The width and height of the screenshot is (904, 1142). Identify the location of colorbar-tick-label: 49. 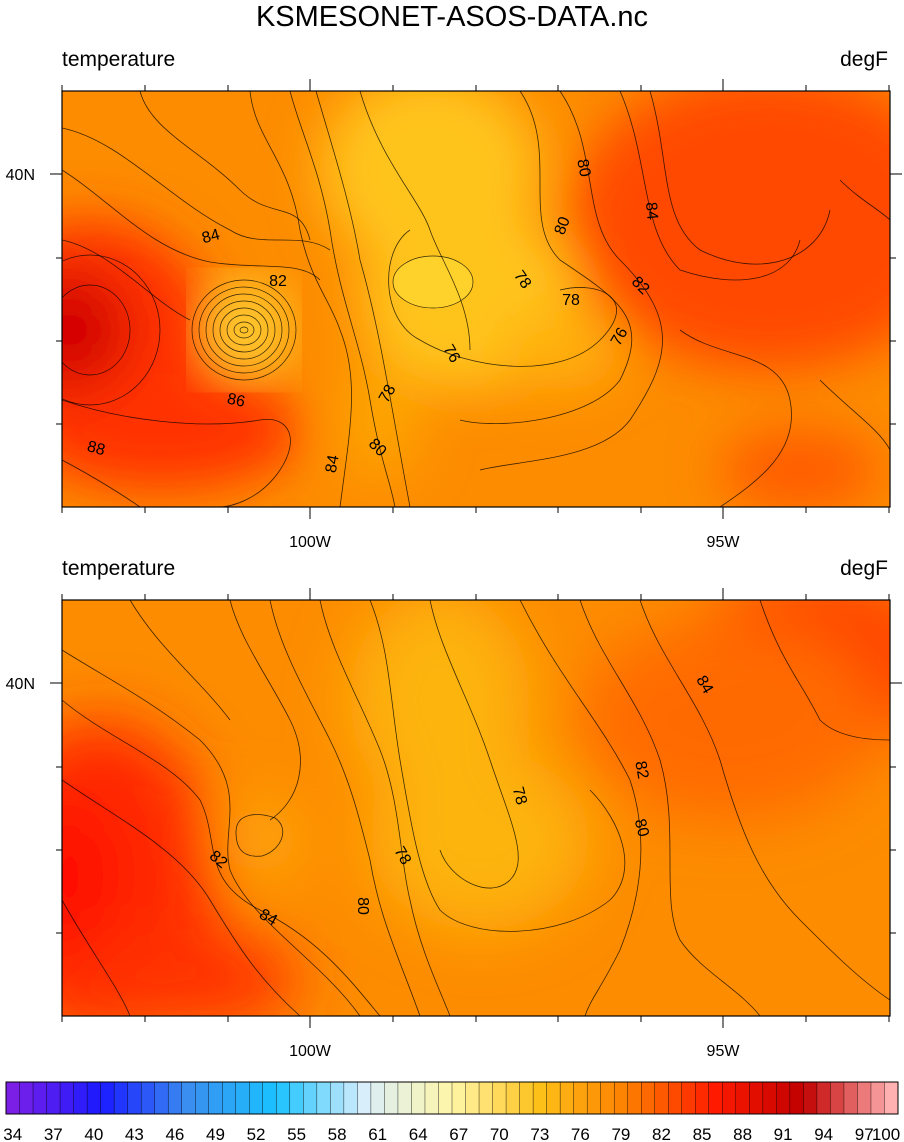
(215, 1133).